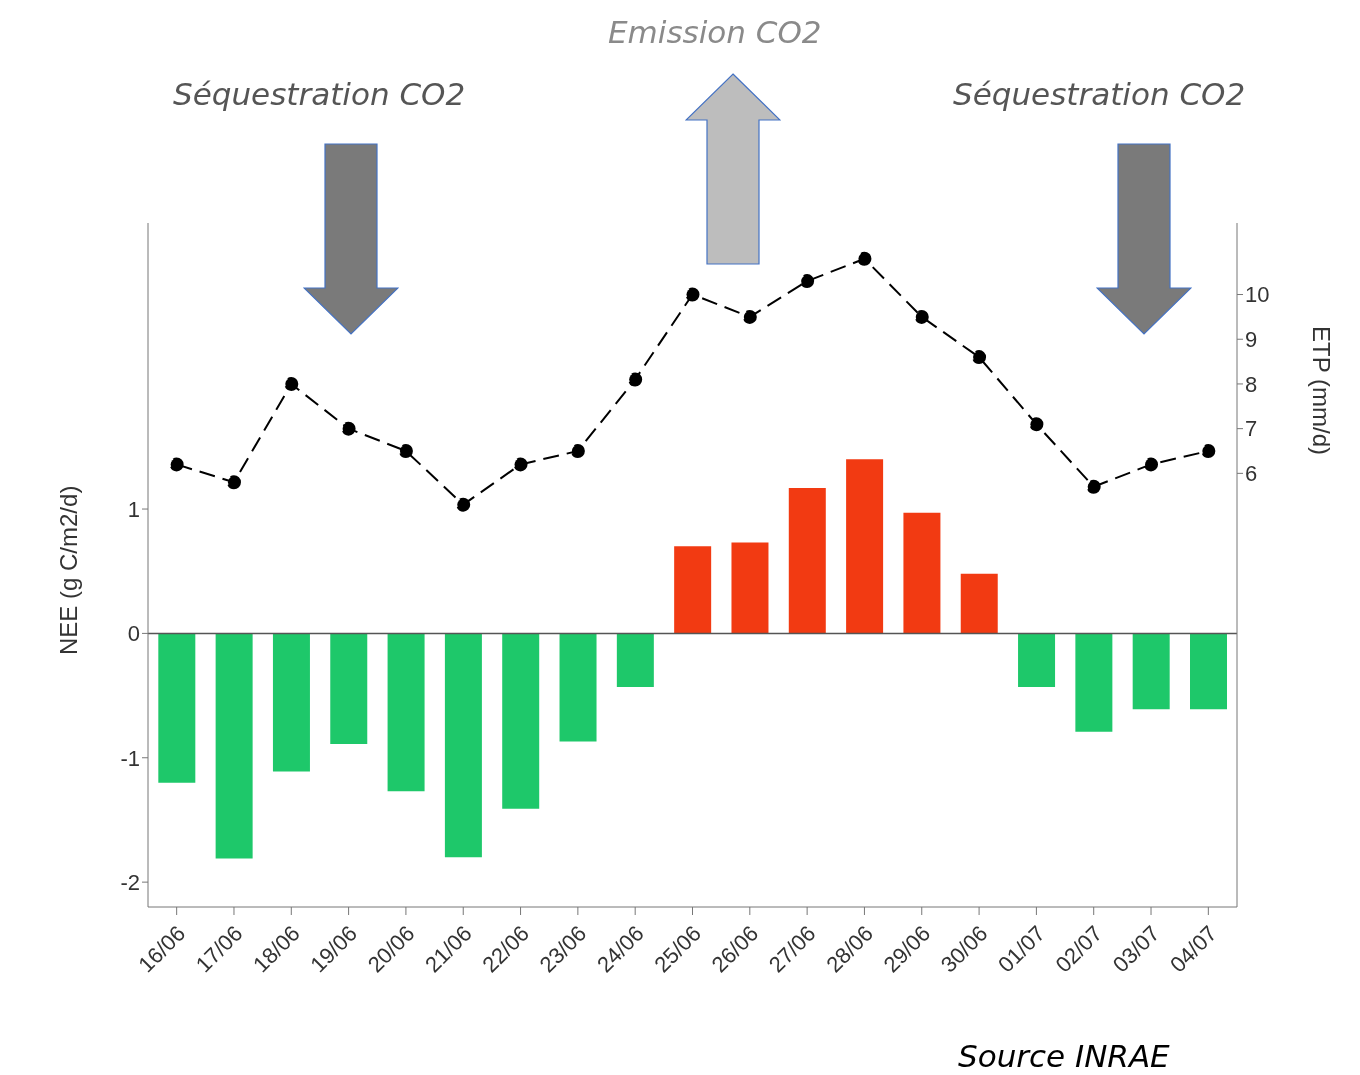 This screenshot has width=1360, height=1075. What do you see at coordinates (133, 634) in the screenshot?
I see `y-tick-label: 0` at bounding box center [133, 634].